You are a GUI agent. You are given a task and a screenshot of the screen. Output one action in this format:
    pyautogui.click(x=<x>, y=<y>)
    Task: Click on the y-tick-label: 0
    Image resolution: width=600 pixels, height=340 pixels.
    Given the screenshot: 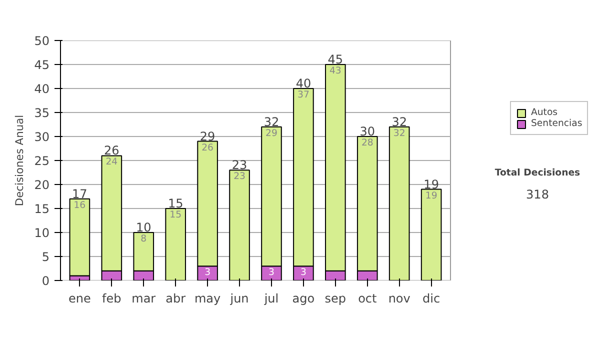 What is the action you would take?
    pyautogui.click(x=46, y=281)
    